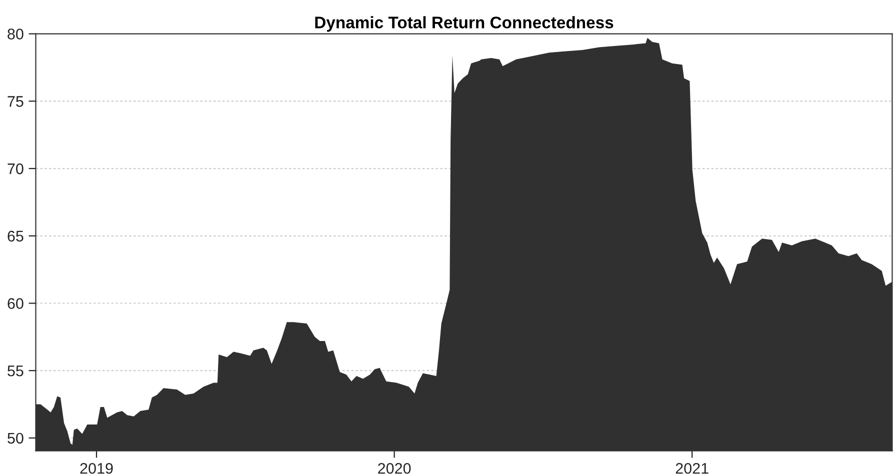 This screenshot has height=476, width=894. Describe the element at coordinates (16, 34) in the screenshot. I see `y-tick-label: 80` at that location.